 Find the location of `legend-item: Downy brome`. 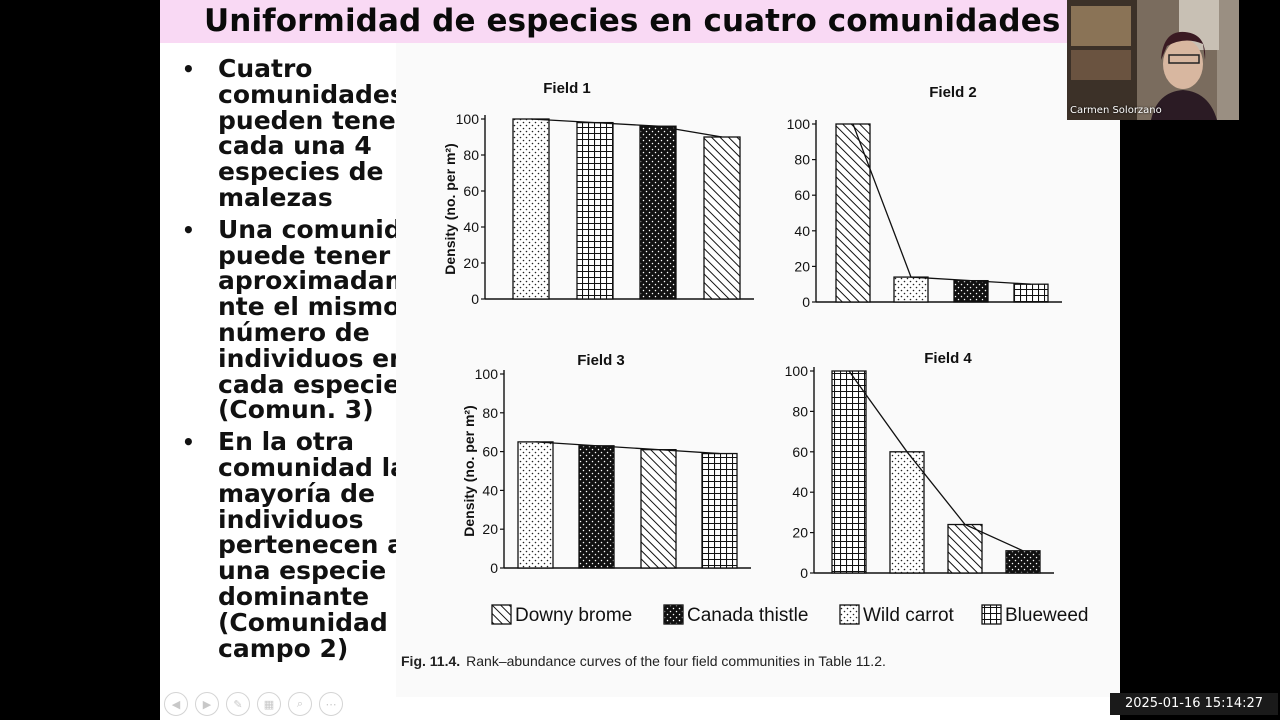

legend-item: Downy brome is located at coordinates (561, 615).